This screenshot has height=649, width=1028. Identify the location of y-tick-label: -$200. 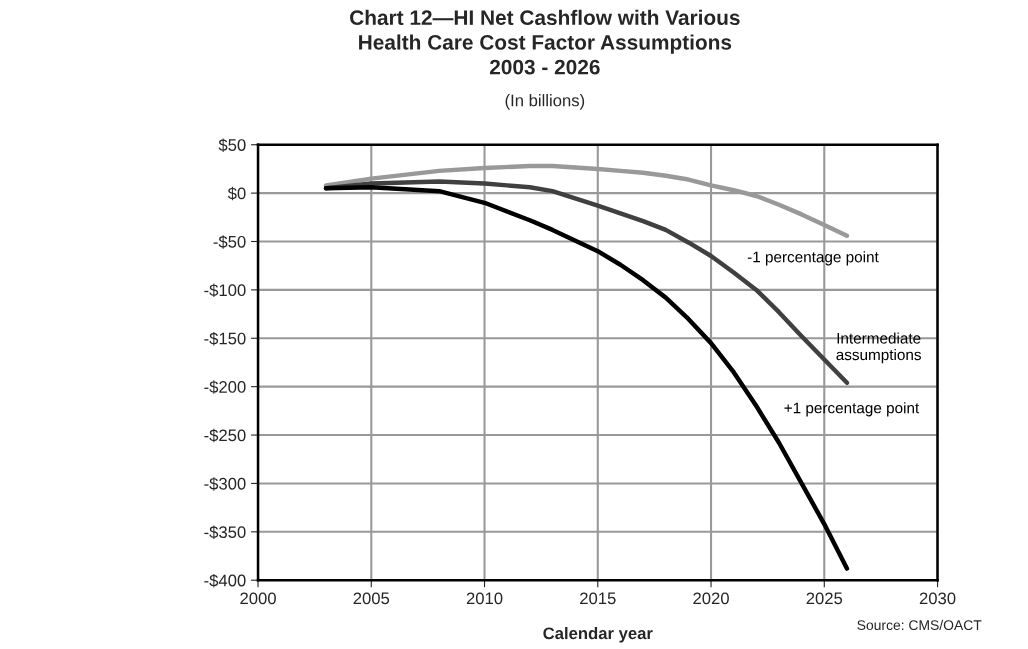
(225, 387).